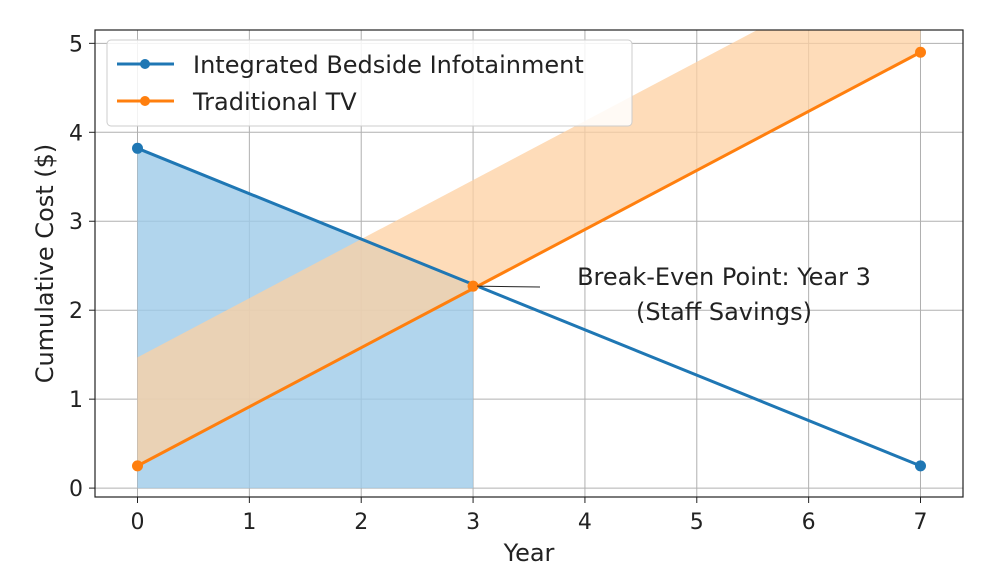 Image resolution: width=1000 pixels, height=566 pixels. I want to click on x-tick-label: 0, so click(138, 522).